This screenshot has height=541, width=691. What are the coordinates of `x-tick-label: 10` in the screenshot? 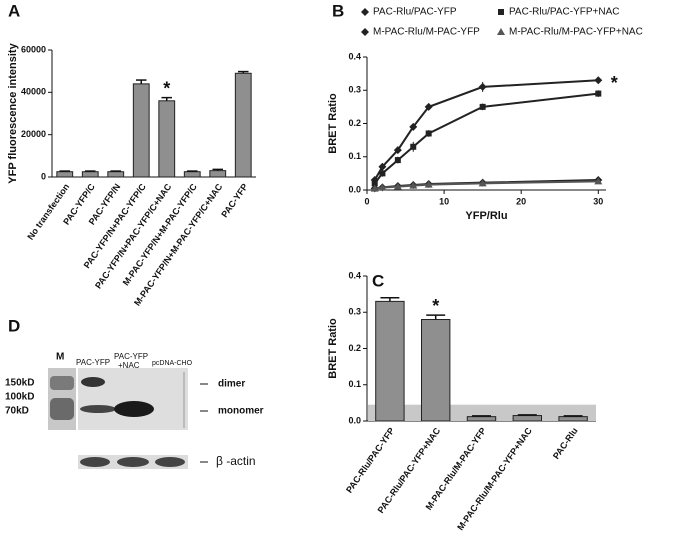 It's located at (444, 201).